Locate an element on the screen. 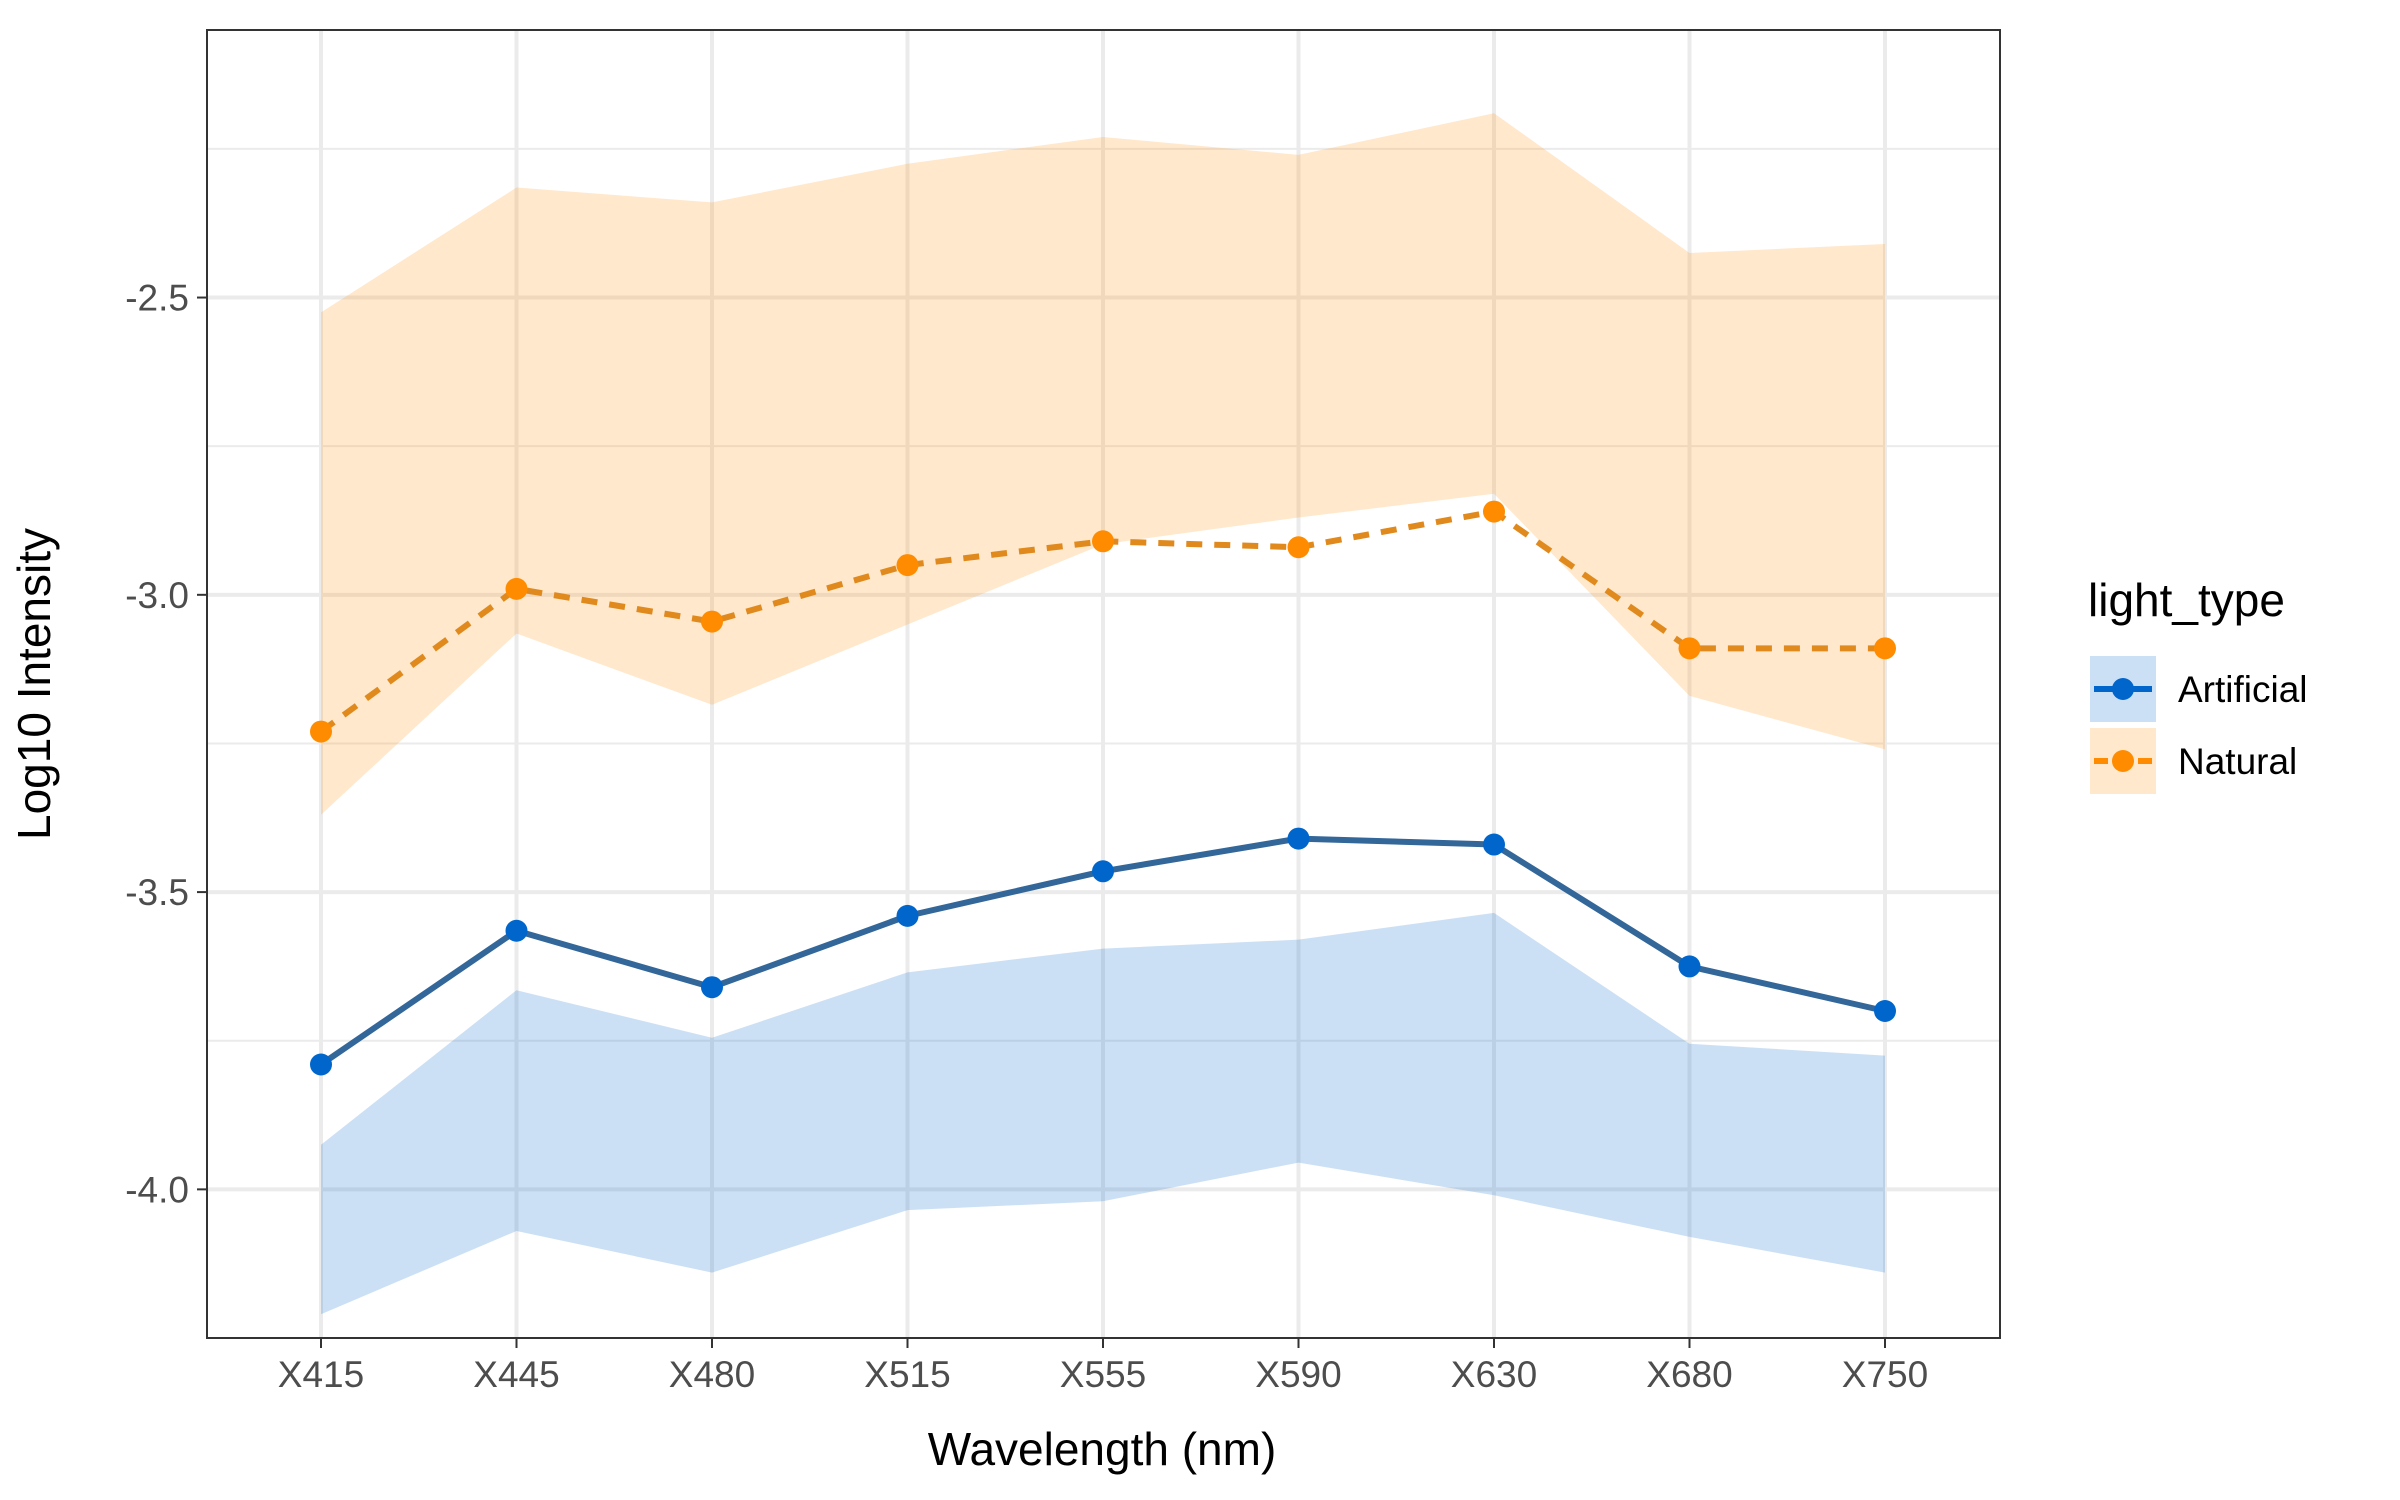 The height and width of the screenshot is (1500, 2400). legend-label-natural: Natural is located at coordinates (2237, 761).